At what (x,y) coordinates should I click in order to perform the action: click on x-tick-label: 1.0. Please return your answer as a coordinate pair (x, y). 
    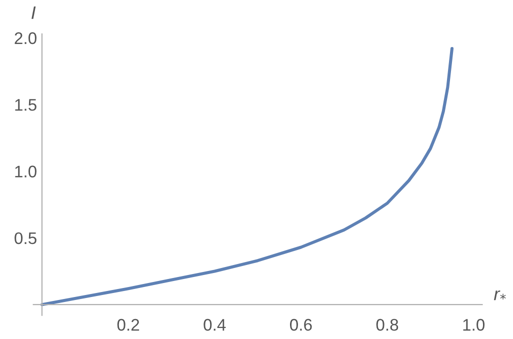
    Looking at the image, I should click on (474, 324).